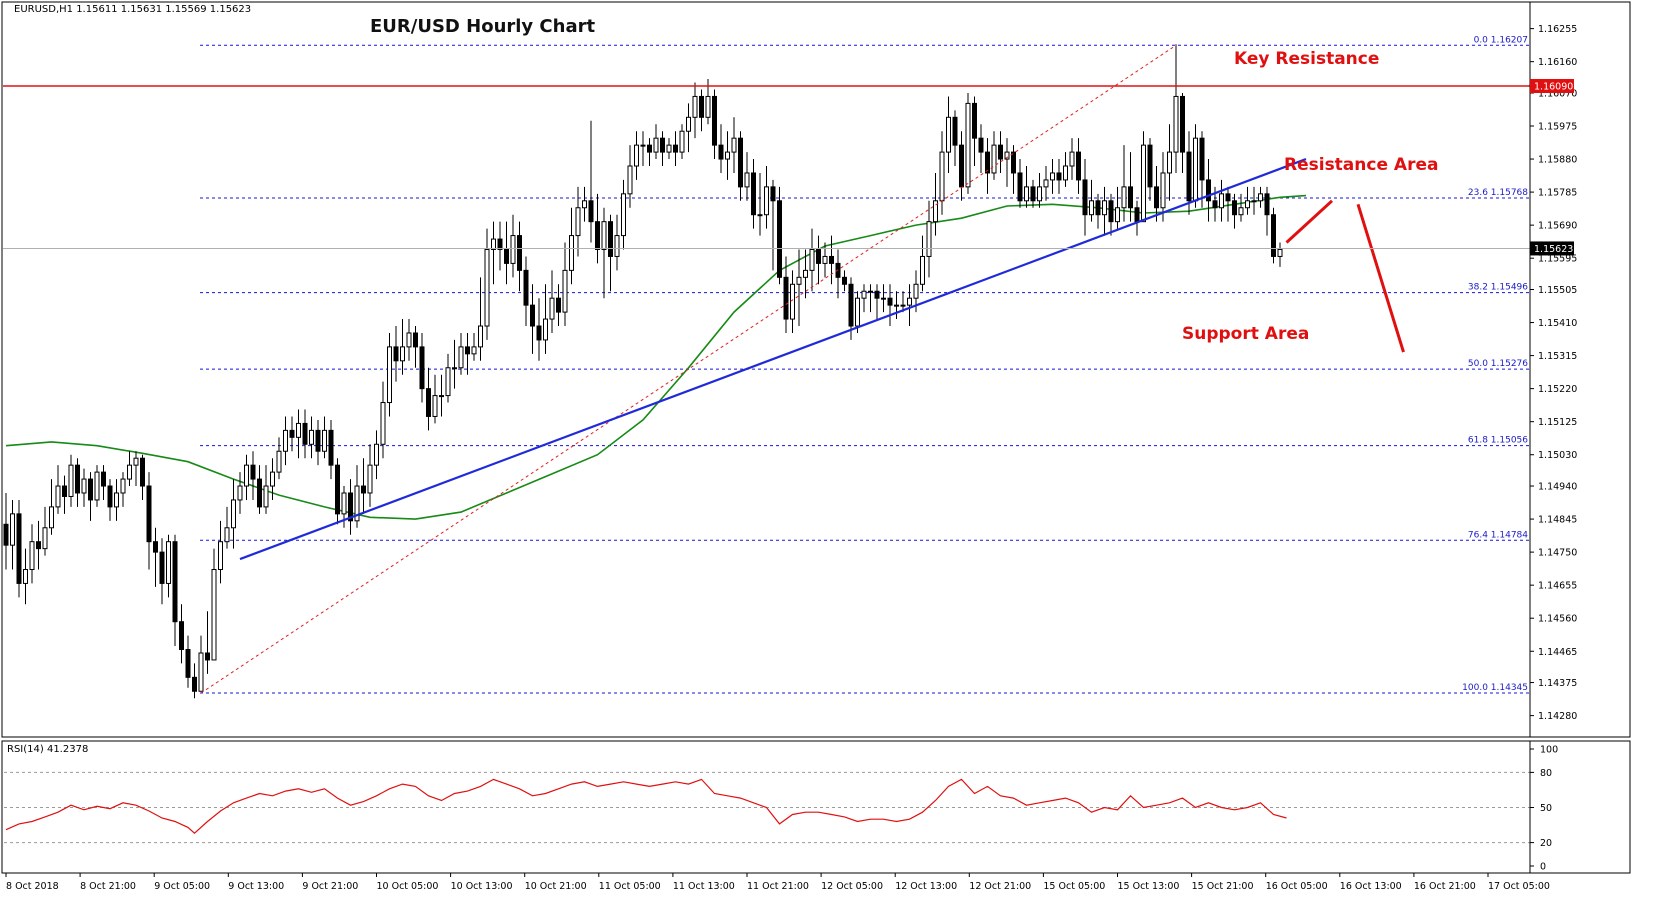 The image size is (1673, 901). What do you see at coordinates (482, 886) in the screenshot?
I see `time-tick-label: 10 Oct 13:00` at bounding box center [482, 886].